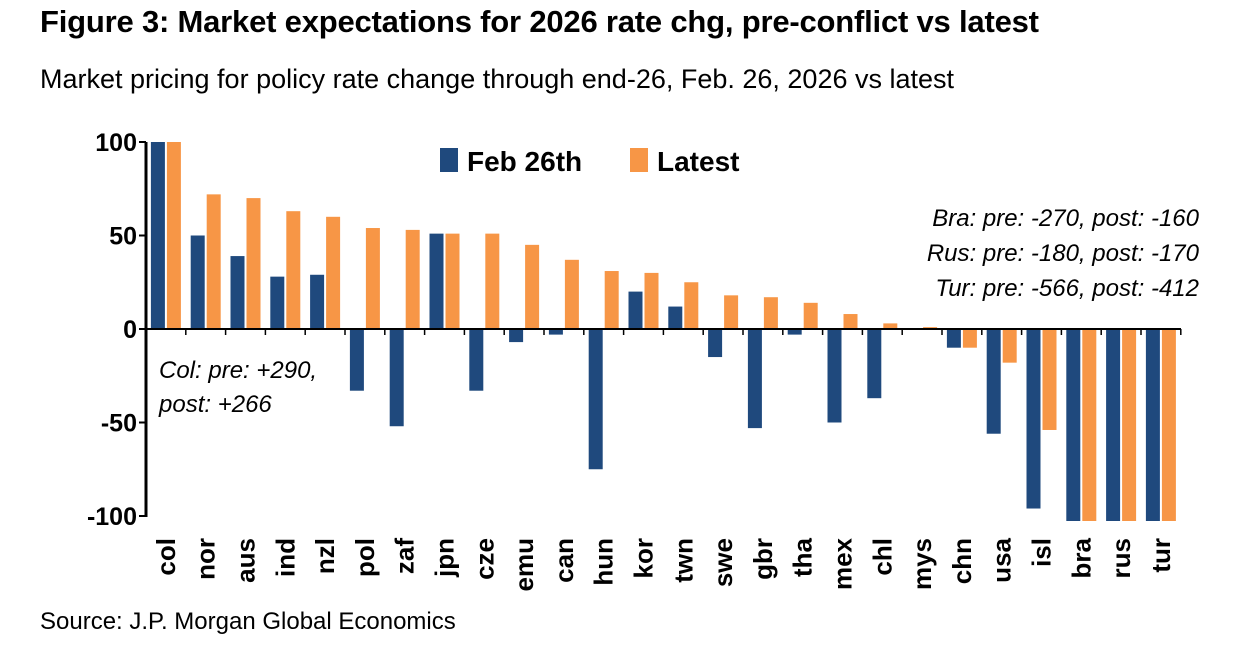 The height and width of the screenshot is (667, 1245). Describe the element at coordinates (1065, 218) in the screenshot. I see `annotation-bra: Bra: pre: -270, post: -160` at that location.